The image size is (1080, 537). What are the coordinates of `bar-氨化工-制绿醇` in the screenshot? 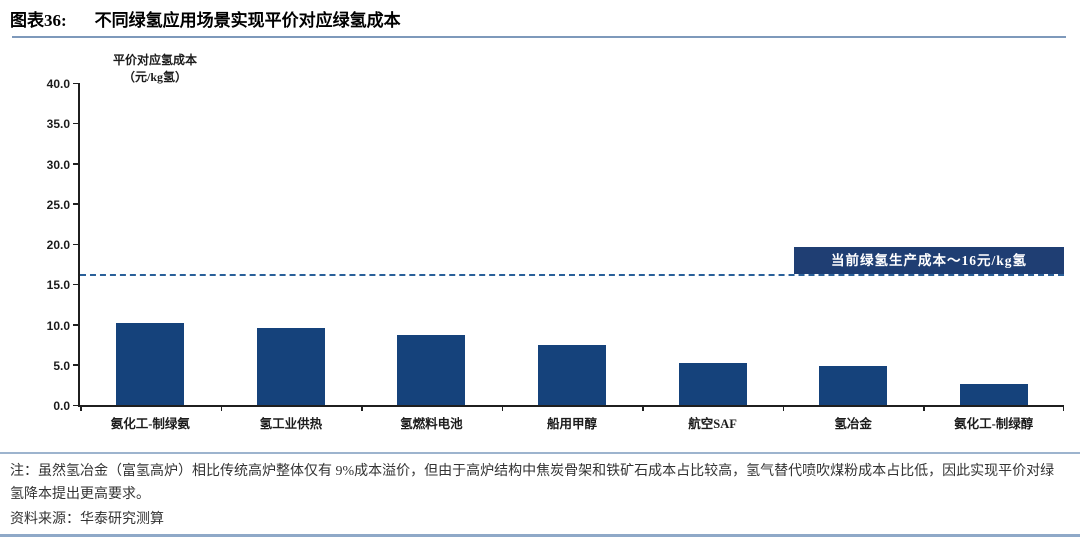 It's located at (993, 394).